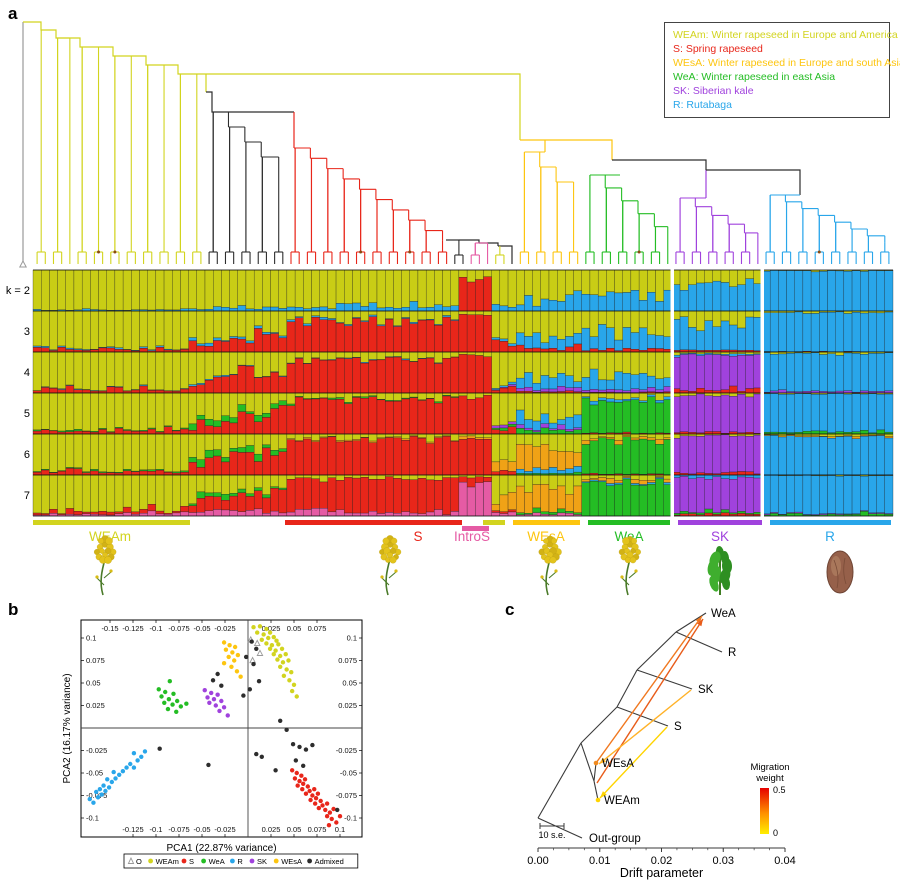 This screenshot has height=880, width=900. I want to click on pca-legend-label: O, so click(139, 861).